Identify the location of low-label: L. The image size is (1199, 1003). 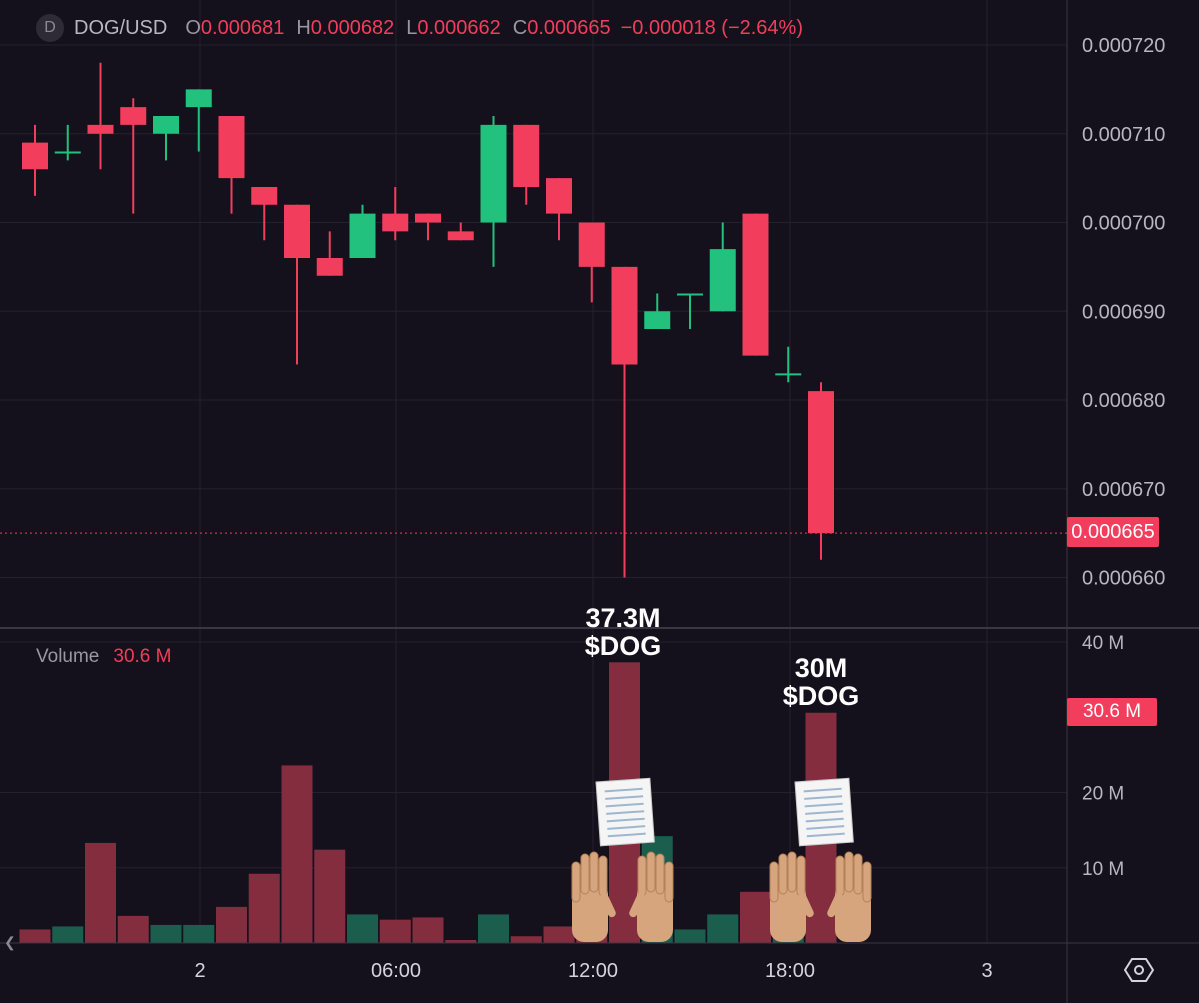
(412, 27).